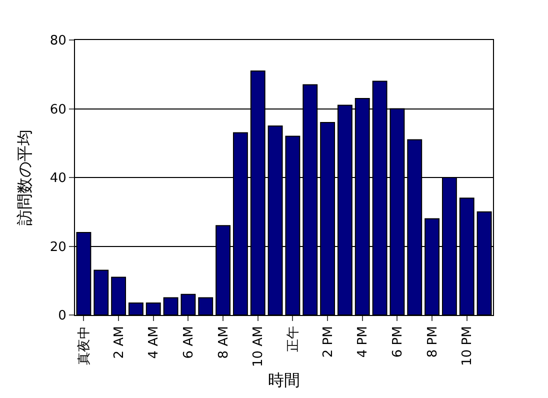 Image resolution: width=548 pixels, height=398 pixels. I want to click on y-tick-label: 20, so click(58, 247).